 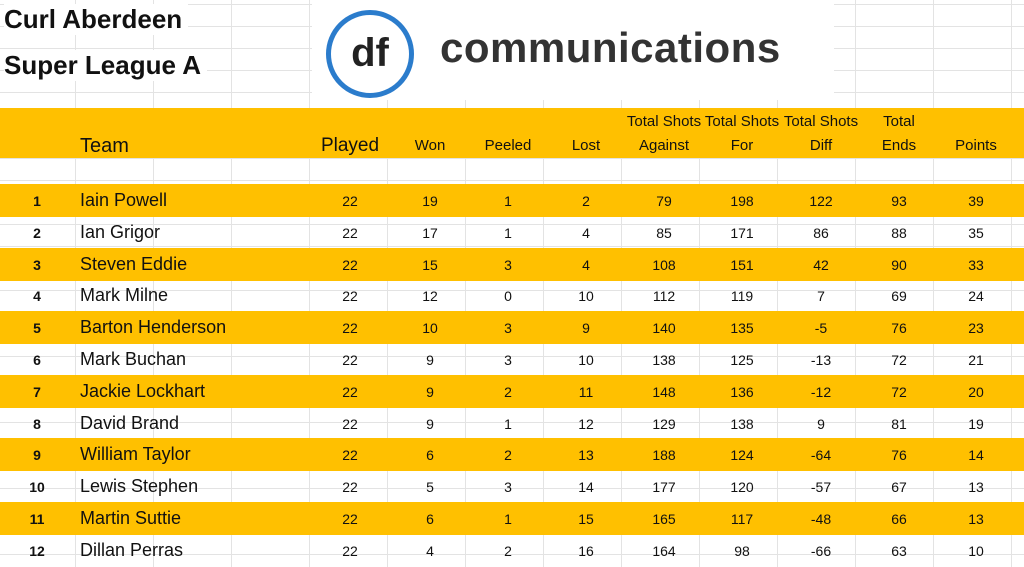 What do you see at coordinates (976, 423) in the screenshot?
I see `stat: 19` at bounding box center [976, 423].